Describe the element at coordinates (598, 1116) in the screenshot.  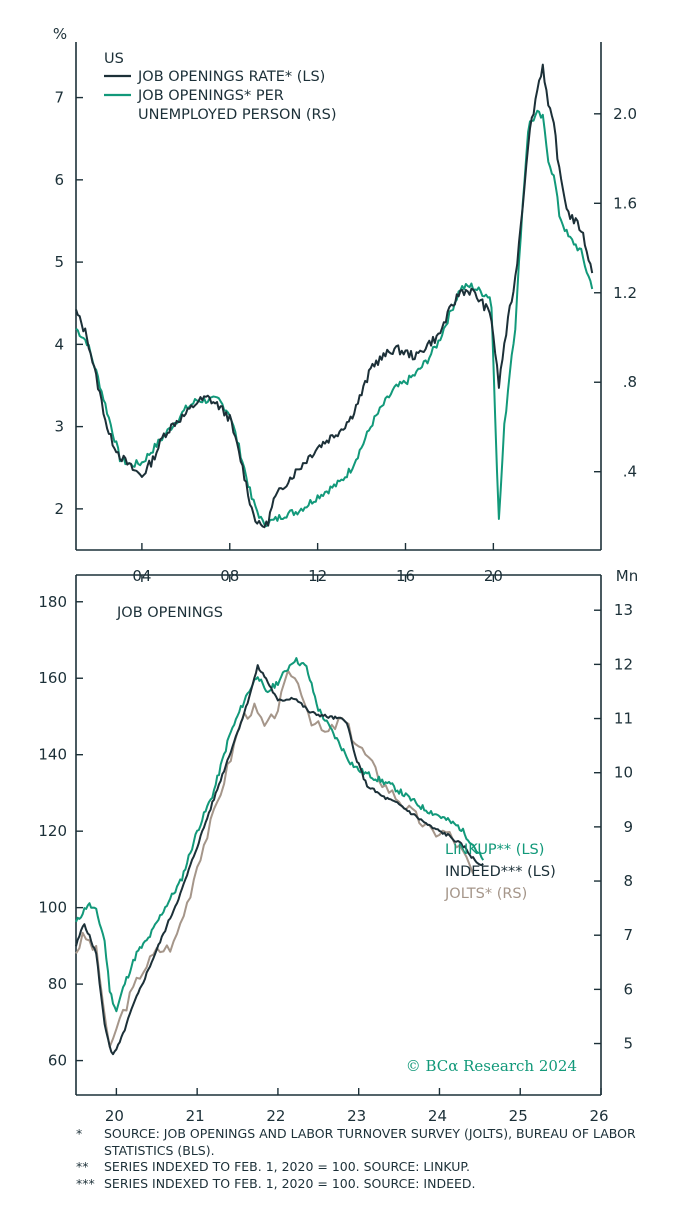
I see `x-tick-label: 26` at that location.